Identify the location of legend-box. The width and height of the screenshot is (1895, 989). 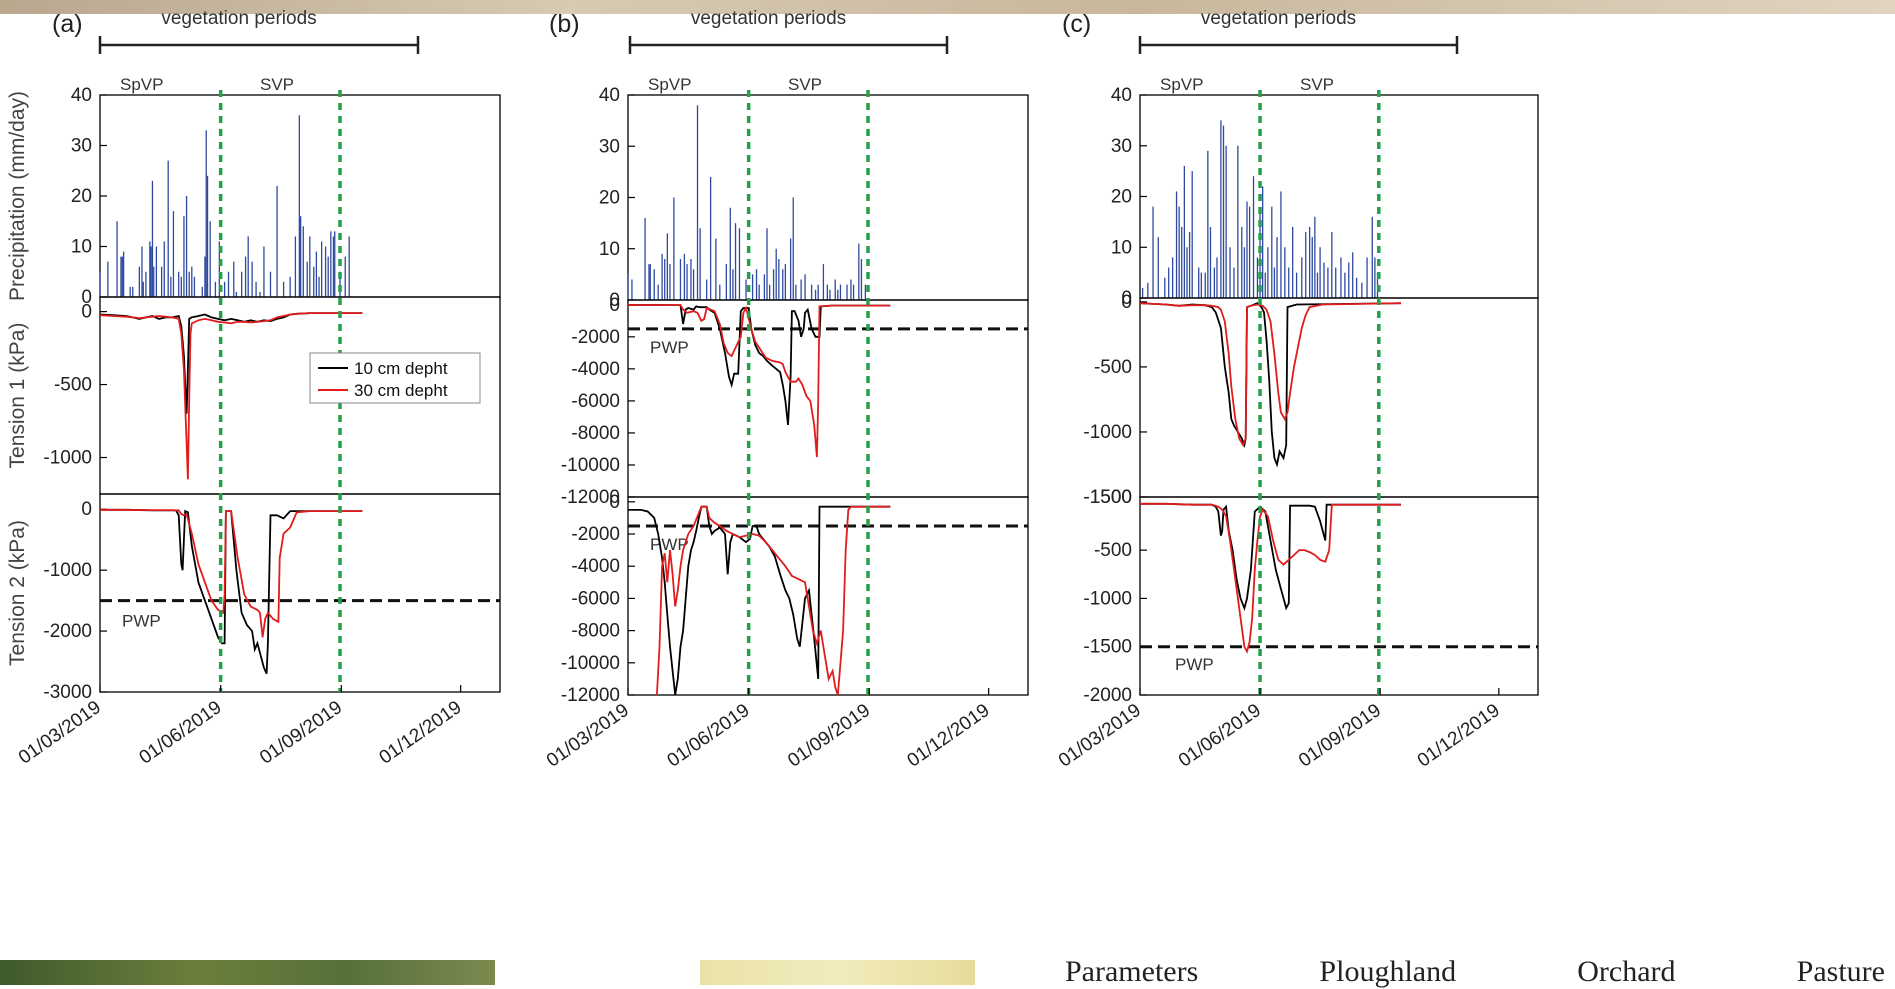
(395, 378).